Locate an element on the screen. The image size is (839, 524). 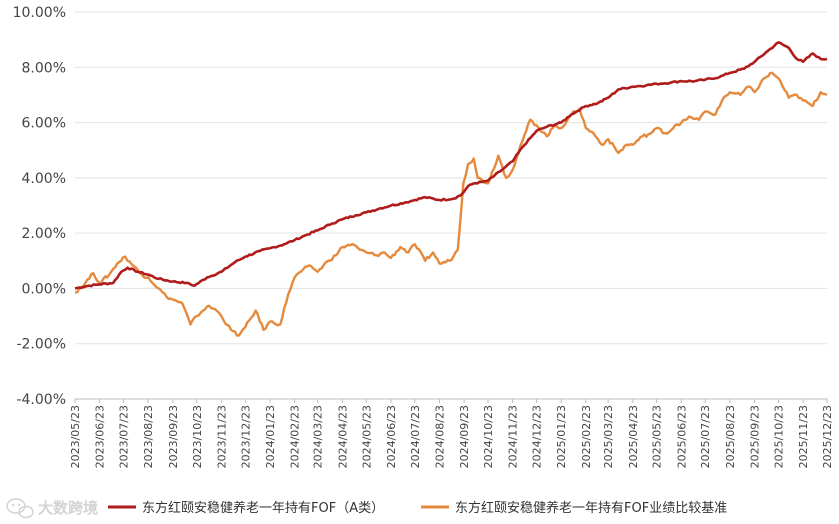
y-tick-label: -4.00% is located at coordinates (41, 400).